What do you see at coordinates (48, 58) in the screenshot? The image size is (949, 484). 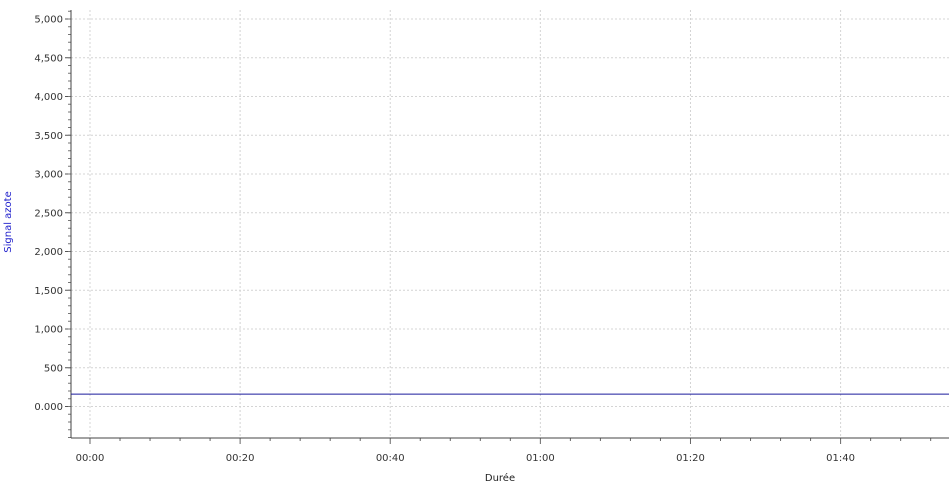 I see `y-tick-label: 4,500` at bounding box center [48, 58].